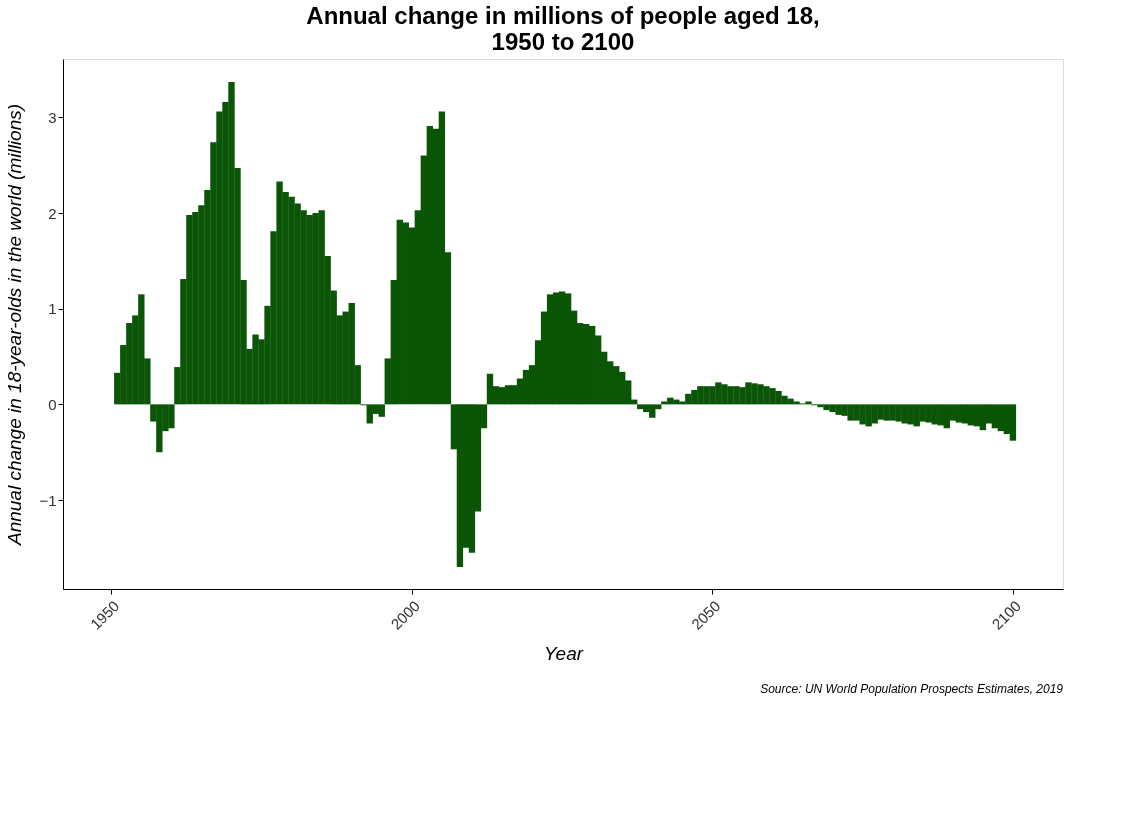 The height and width of the screenshot is (825, 1139). I want to click on source-note: Source: UN World Population Prospects Estimates, 2019, so click(912, 689).